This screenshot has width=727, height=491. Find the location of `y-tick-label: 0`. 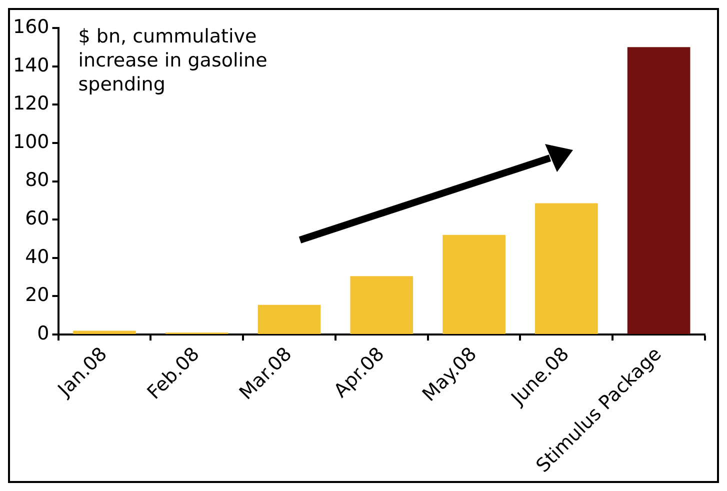

y-tick-label: 0 is located at coordinates (43, 333).